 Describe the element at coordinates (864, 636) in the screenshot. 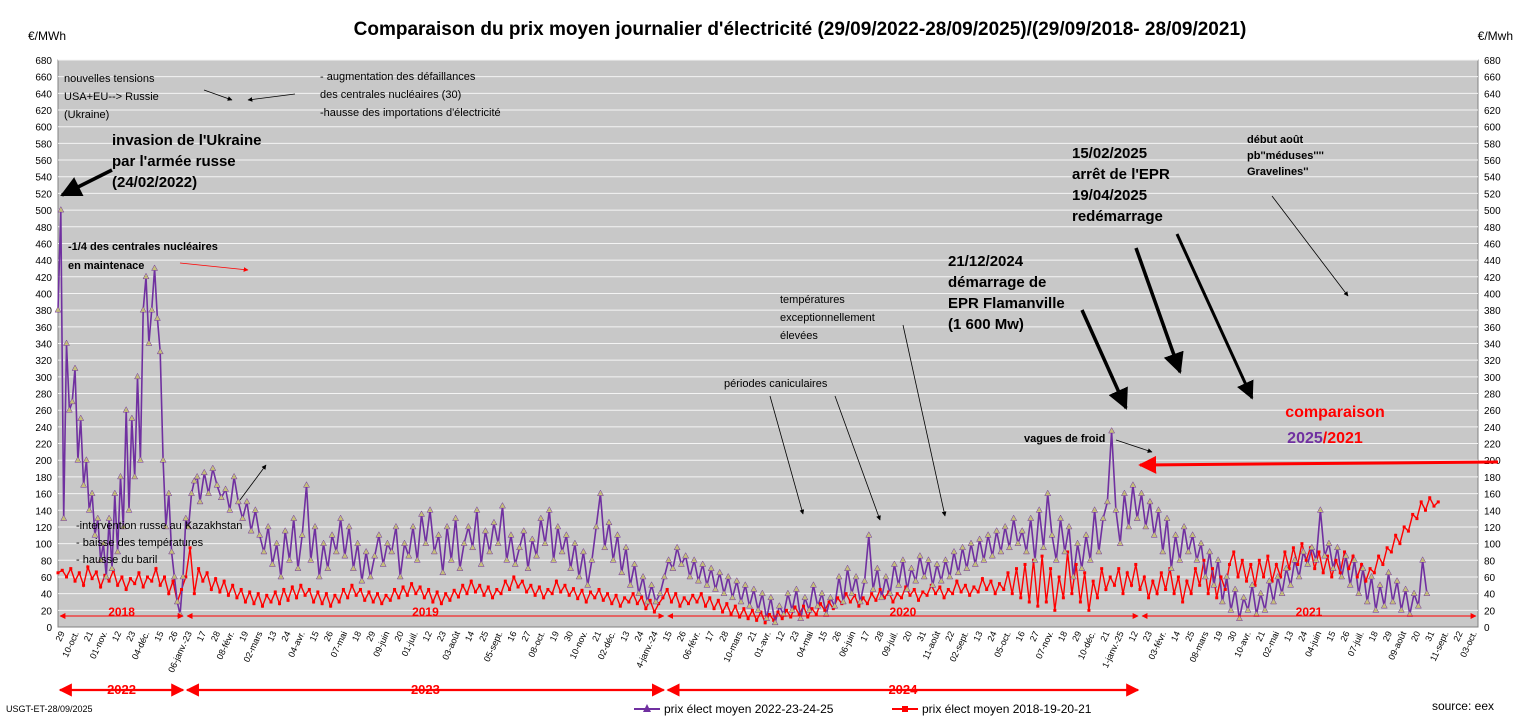

I see `x-tick-label: 17` at that location.